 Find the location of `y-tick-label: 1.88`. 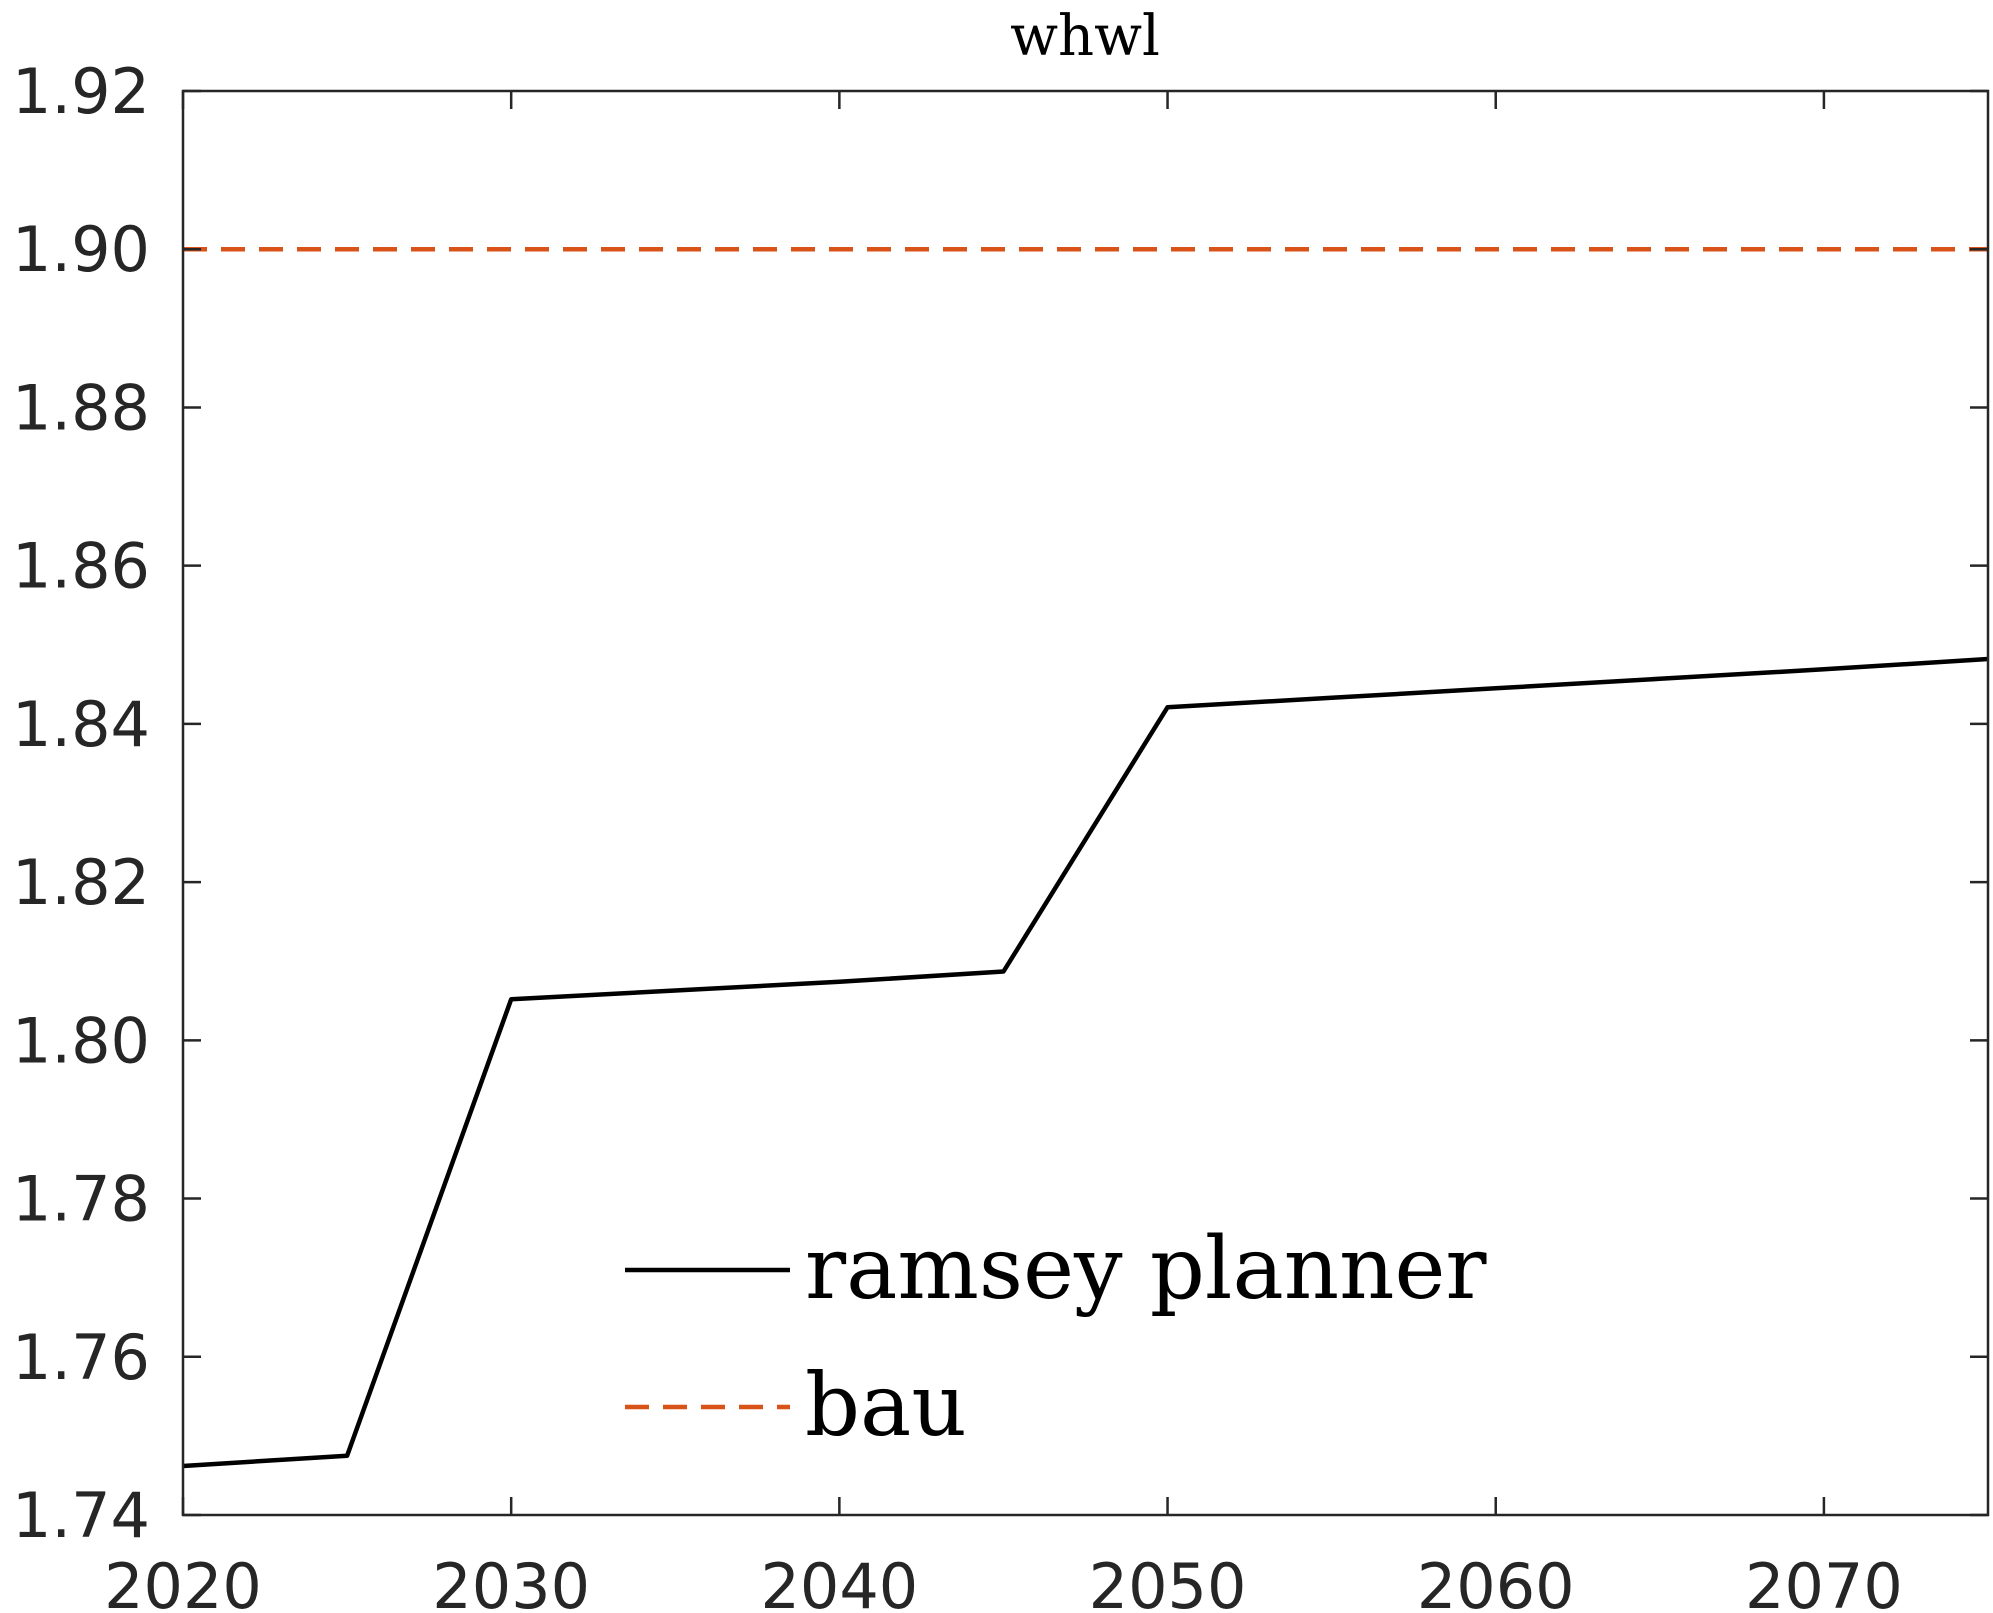

y-tick-label: 1.88 is located at coordinates (81, 407).